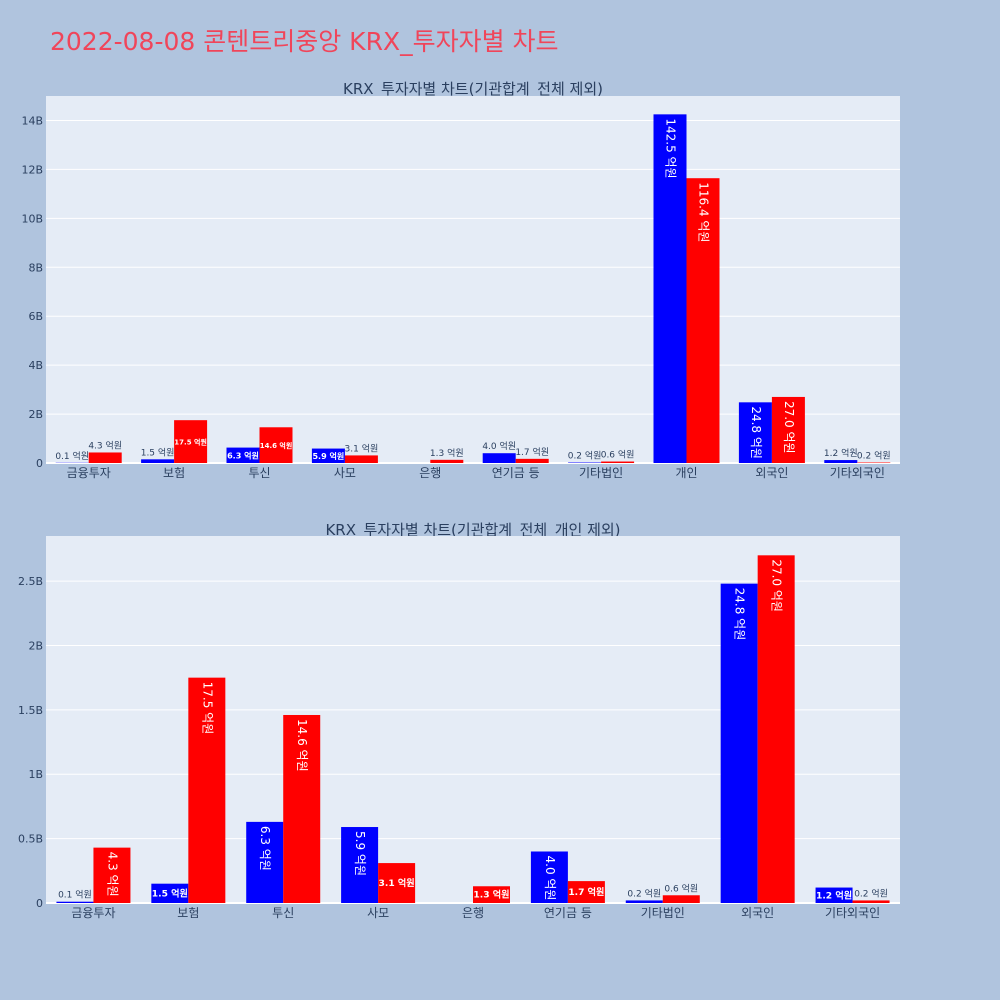 The height and width of the screenshot is (1000, 1000). What do you see at coordinates (304, 41) in the screenshot?
I see `page-title: 2022-08-08 콘텐트리중앙 KRX_투자자별 차트` at bounding box center [304, 41].